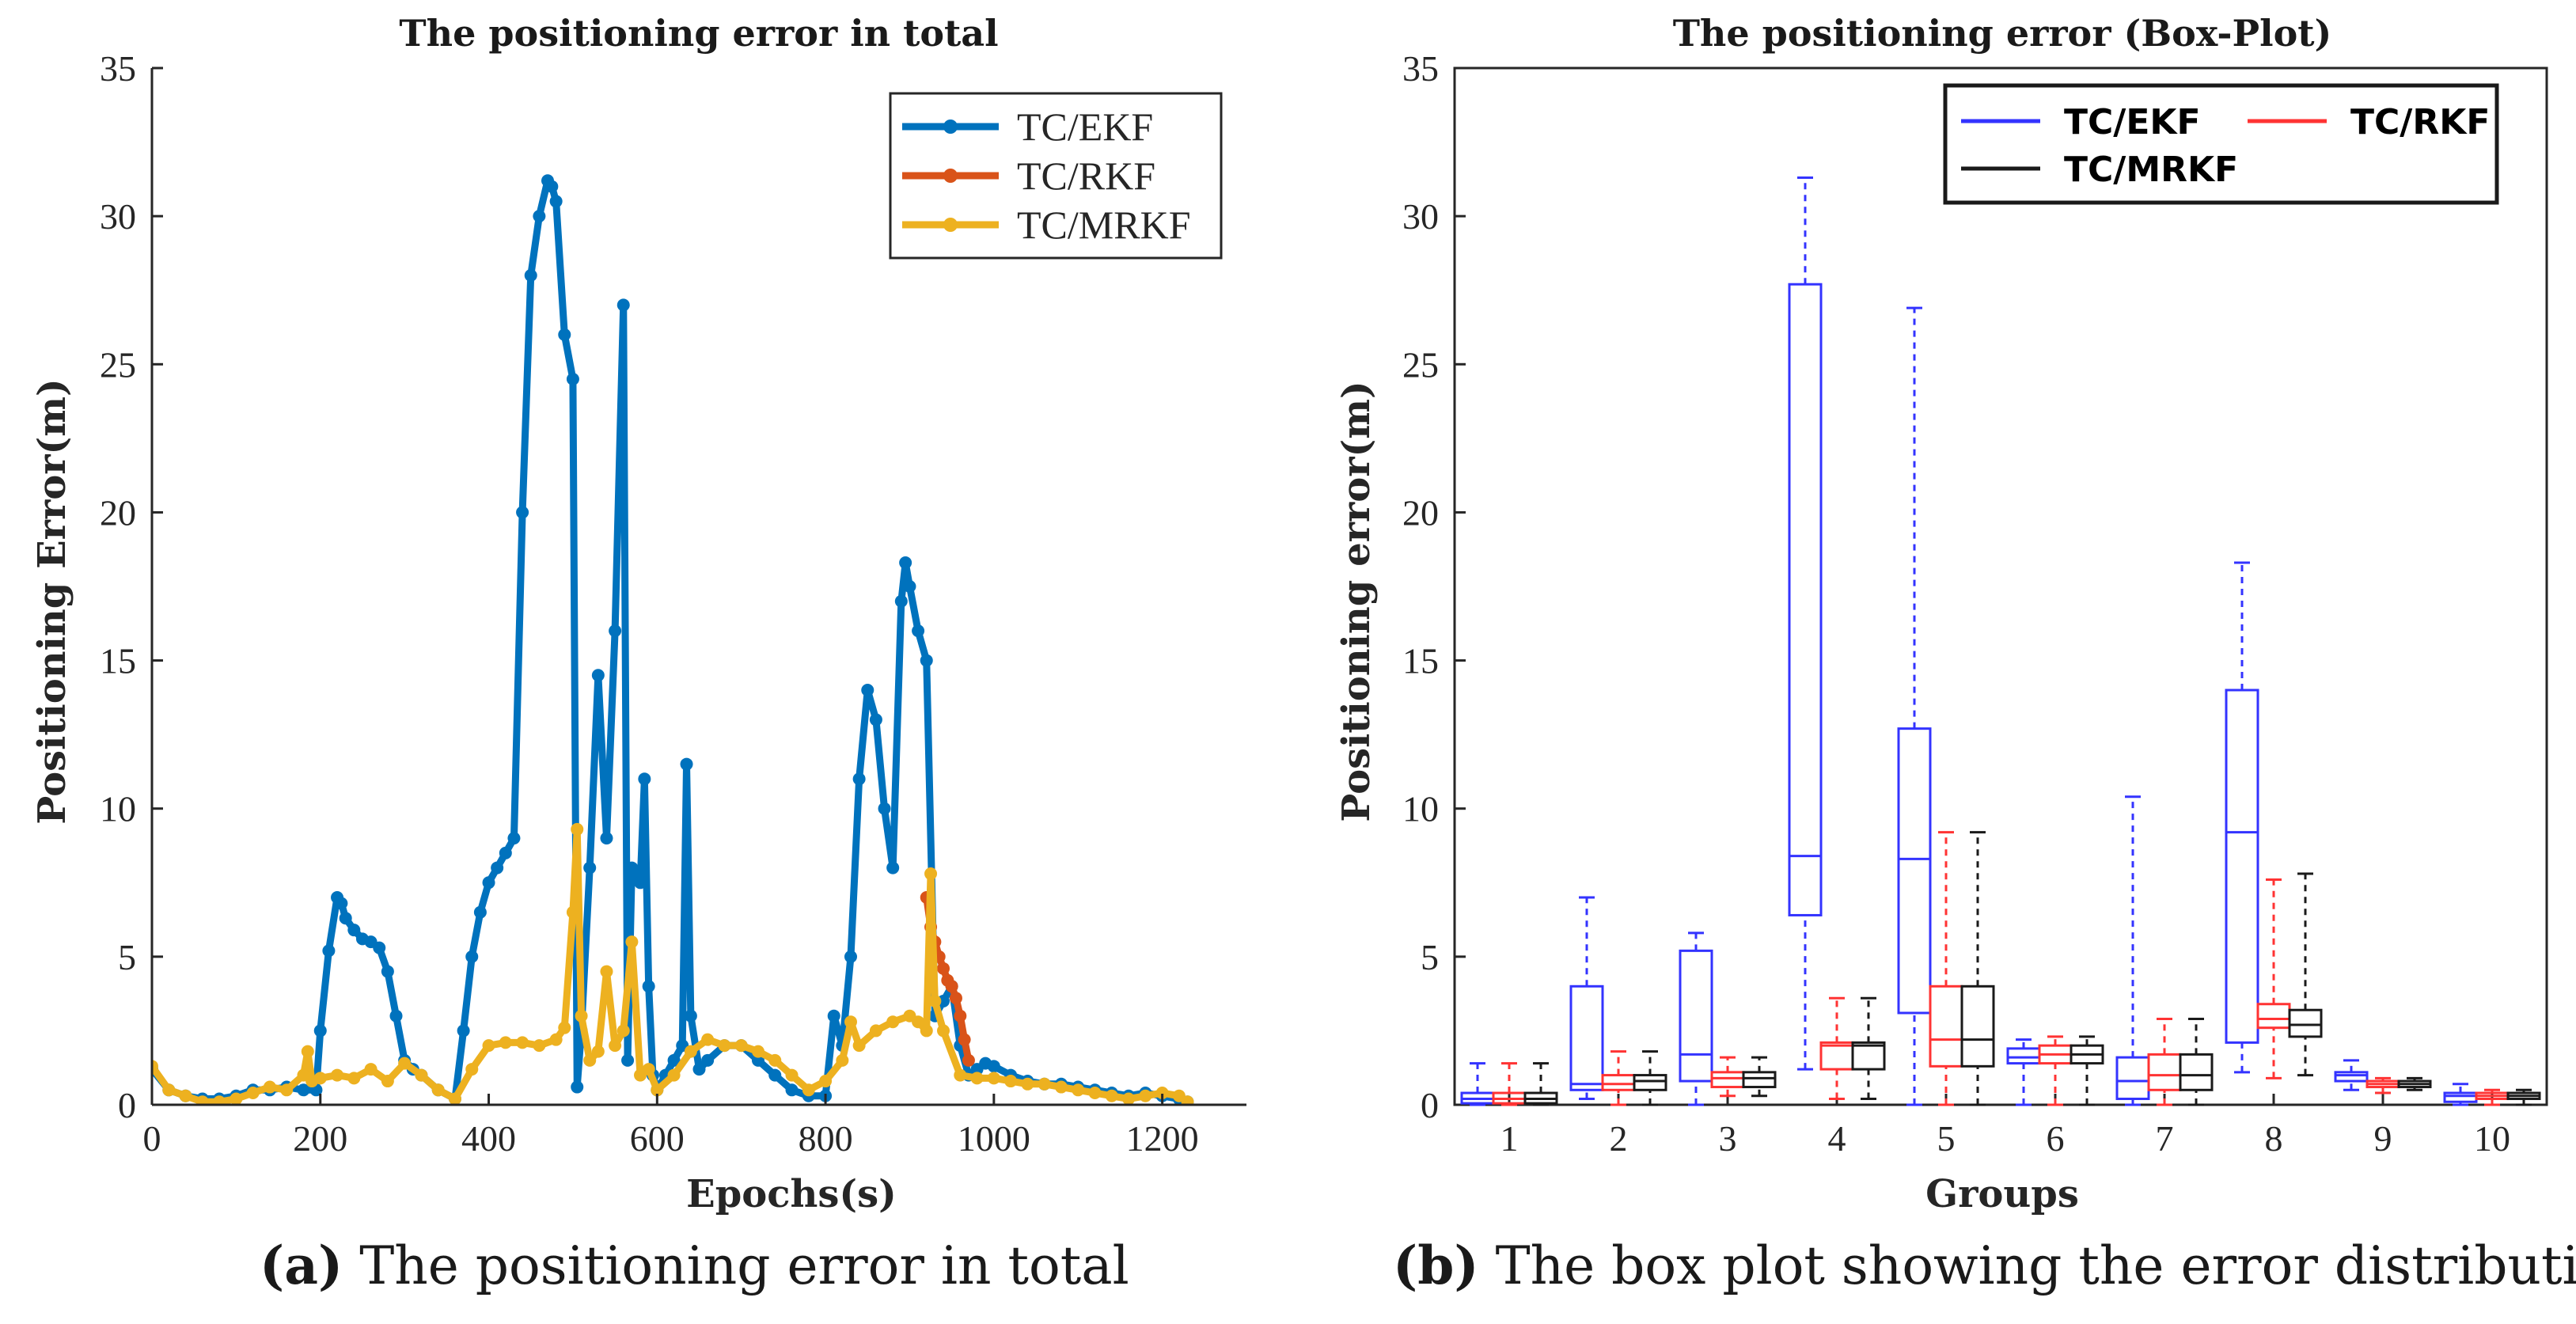 This screenshot has height=1324, width=2576. What do you see at coordinates (1430, 957) in the screenshot?
I see `b-ytick-label: 5` at bounding box center [1430, 957].